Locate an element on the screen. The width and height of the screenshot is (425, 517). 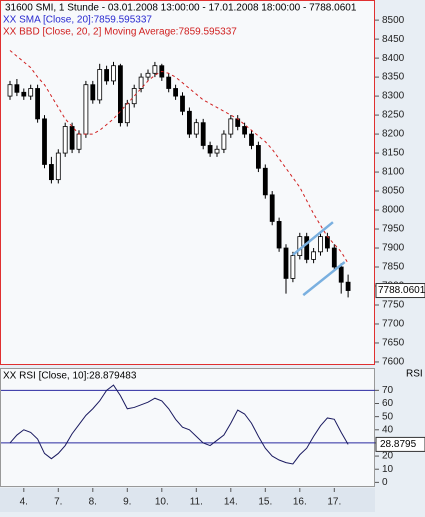
y-tick-label: 8350 is located at coordinates (393, 77).